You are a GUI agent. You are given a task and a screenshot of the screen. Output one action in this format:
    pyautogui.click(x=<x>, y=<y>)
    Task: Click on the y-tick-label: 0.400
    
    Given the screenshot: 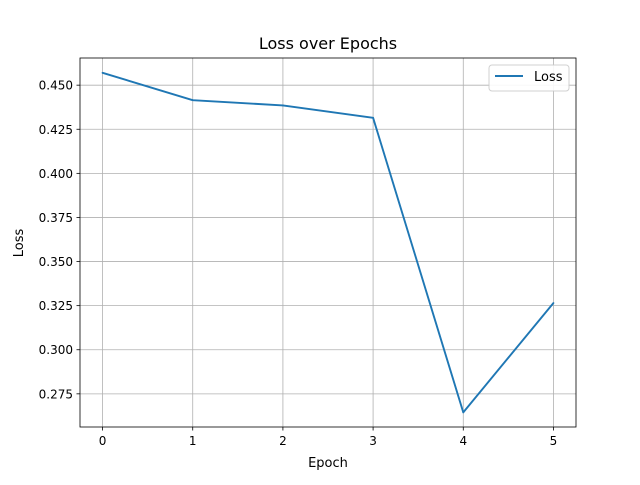 What is the action you would take?
    pyautogui.click(x=56, y=174)
    